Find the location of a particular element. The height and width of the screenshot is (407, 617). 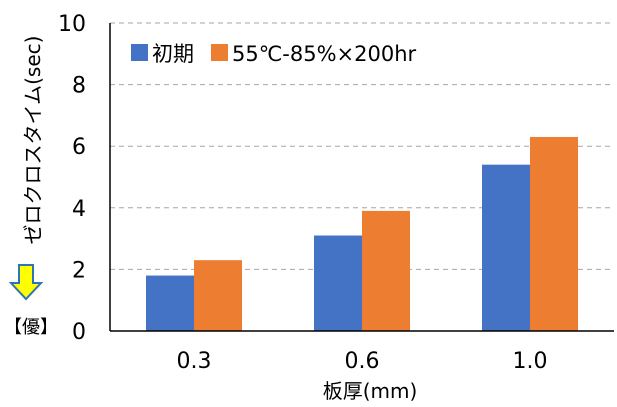

bar-aged-1.0 is located at coordinates (554, 233).